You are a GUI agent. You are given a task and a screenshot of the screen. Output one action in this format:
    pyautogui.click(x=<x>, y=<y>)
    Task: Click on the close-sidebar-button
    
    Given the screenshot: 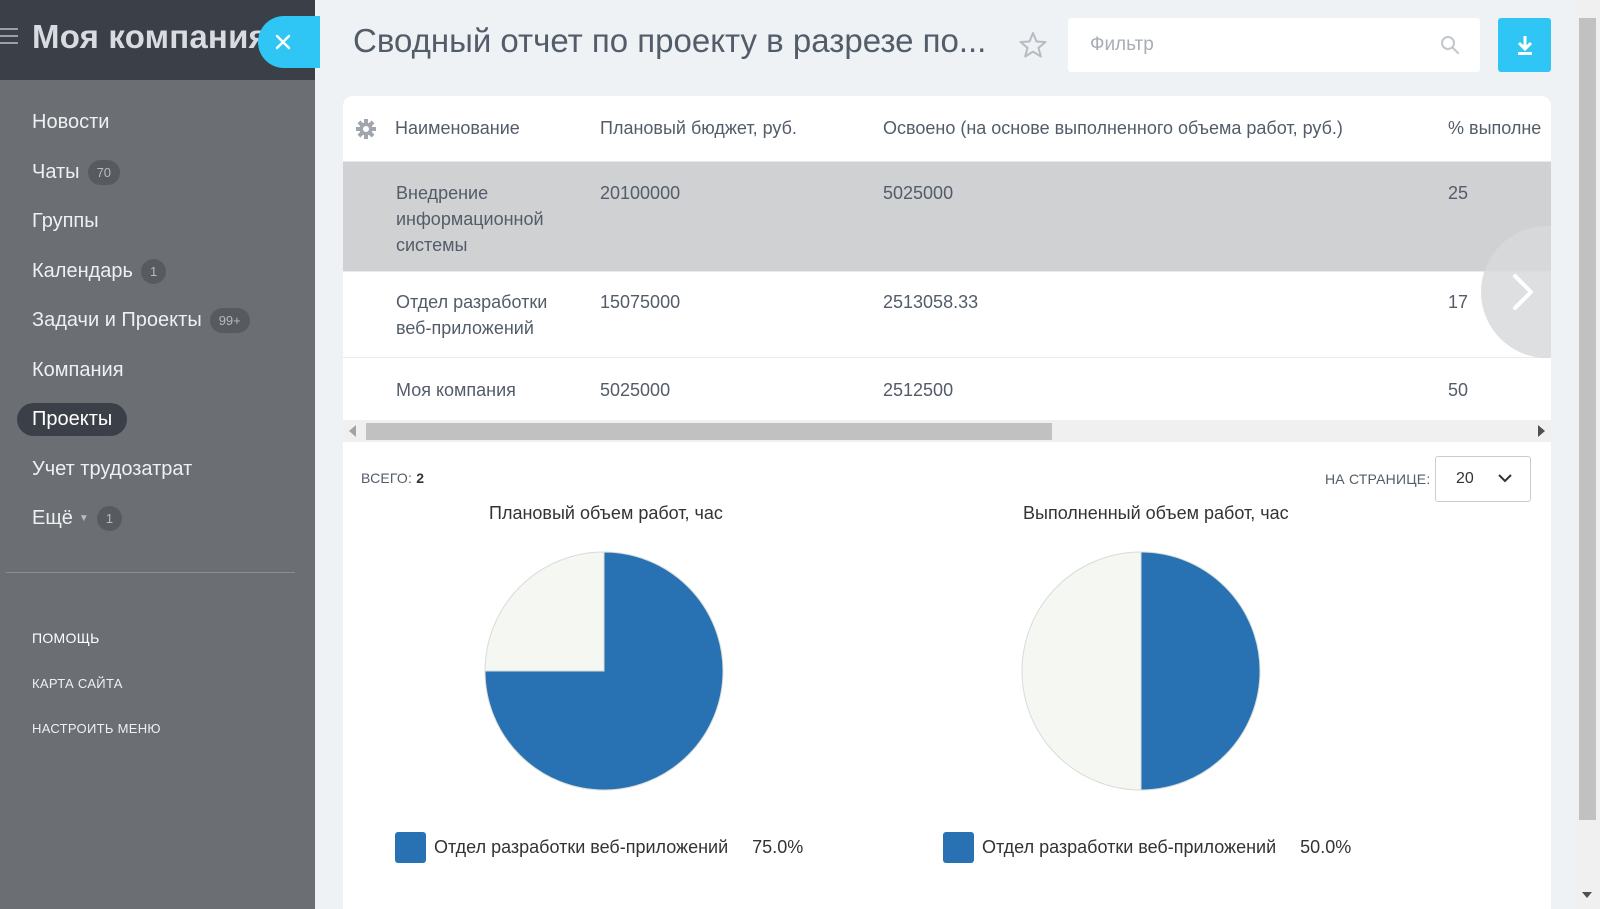 What is the action you would take?
    pyautogui.click(x=289, y=42)
    